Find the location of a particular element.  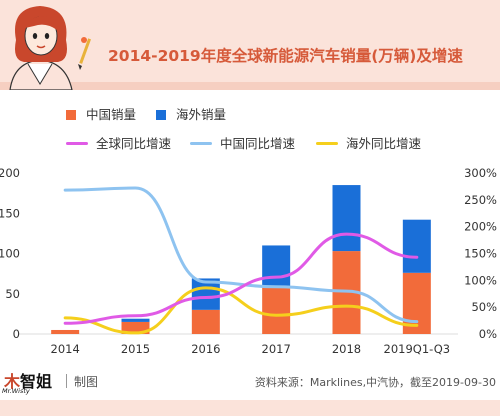

legend-label: 全球同比增速 is located at coordinates (134, 143).